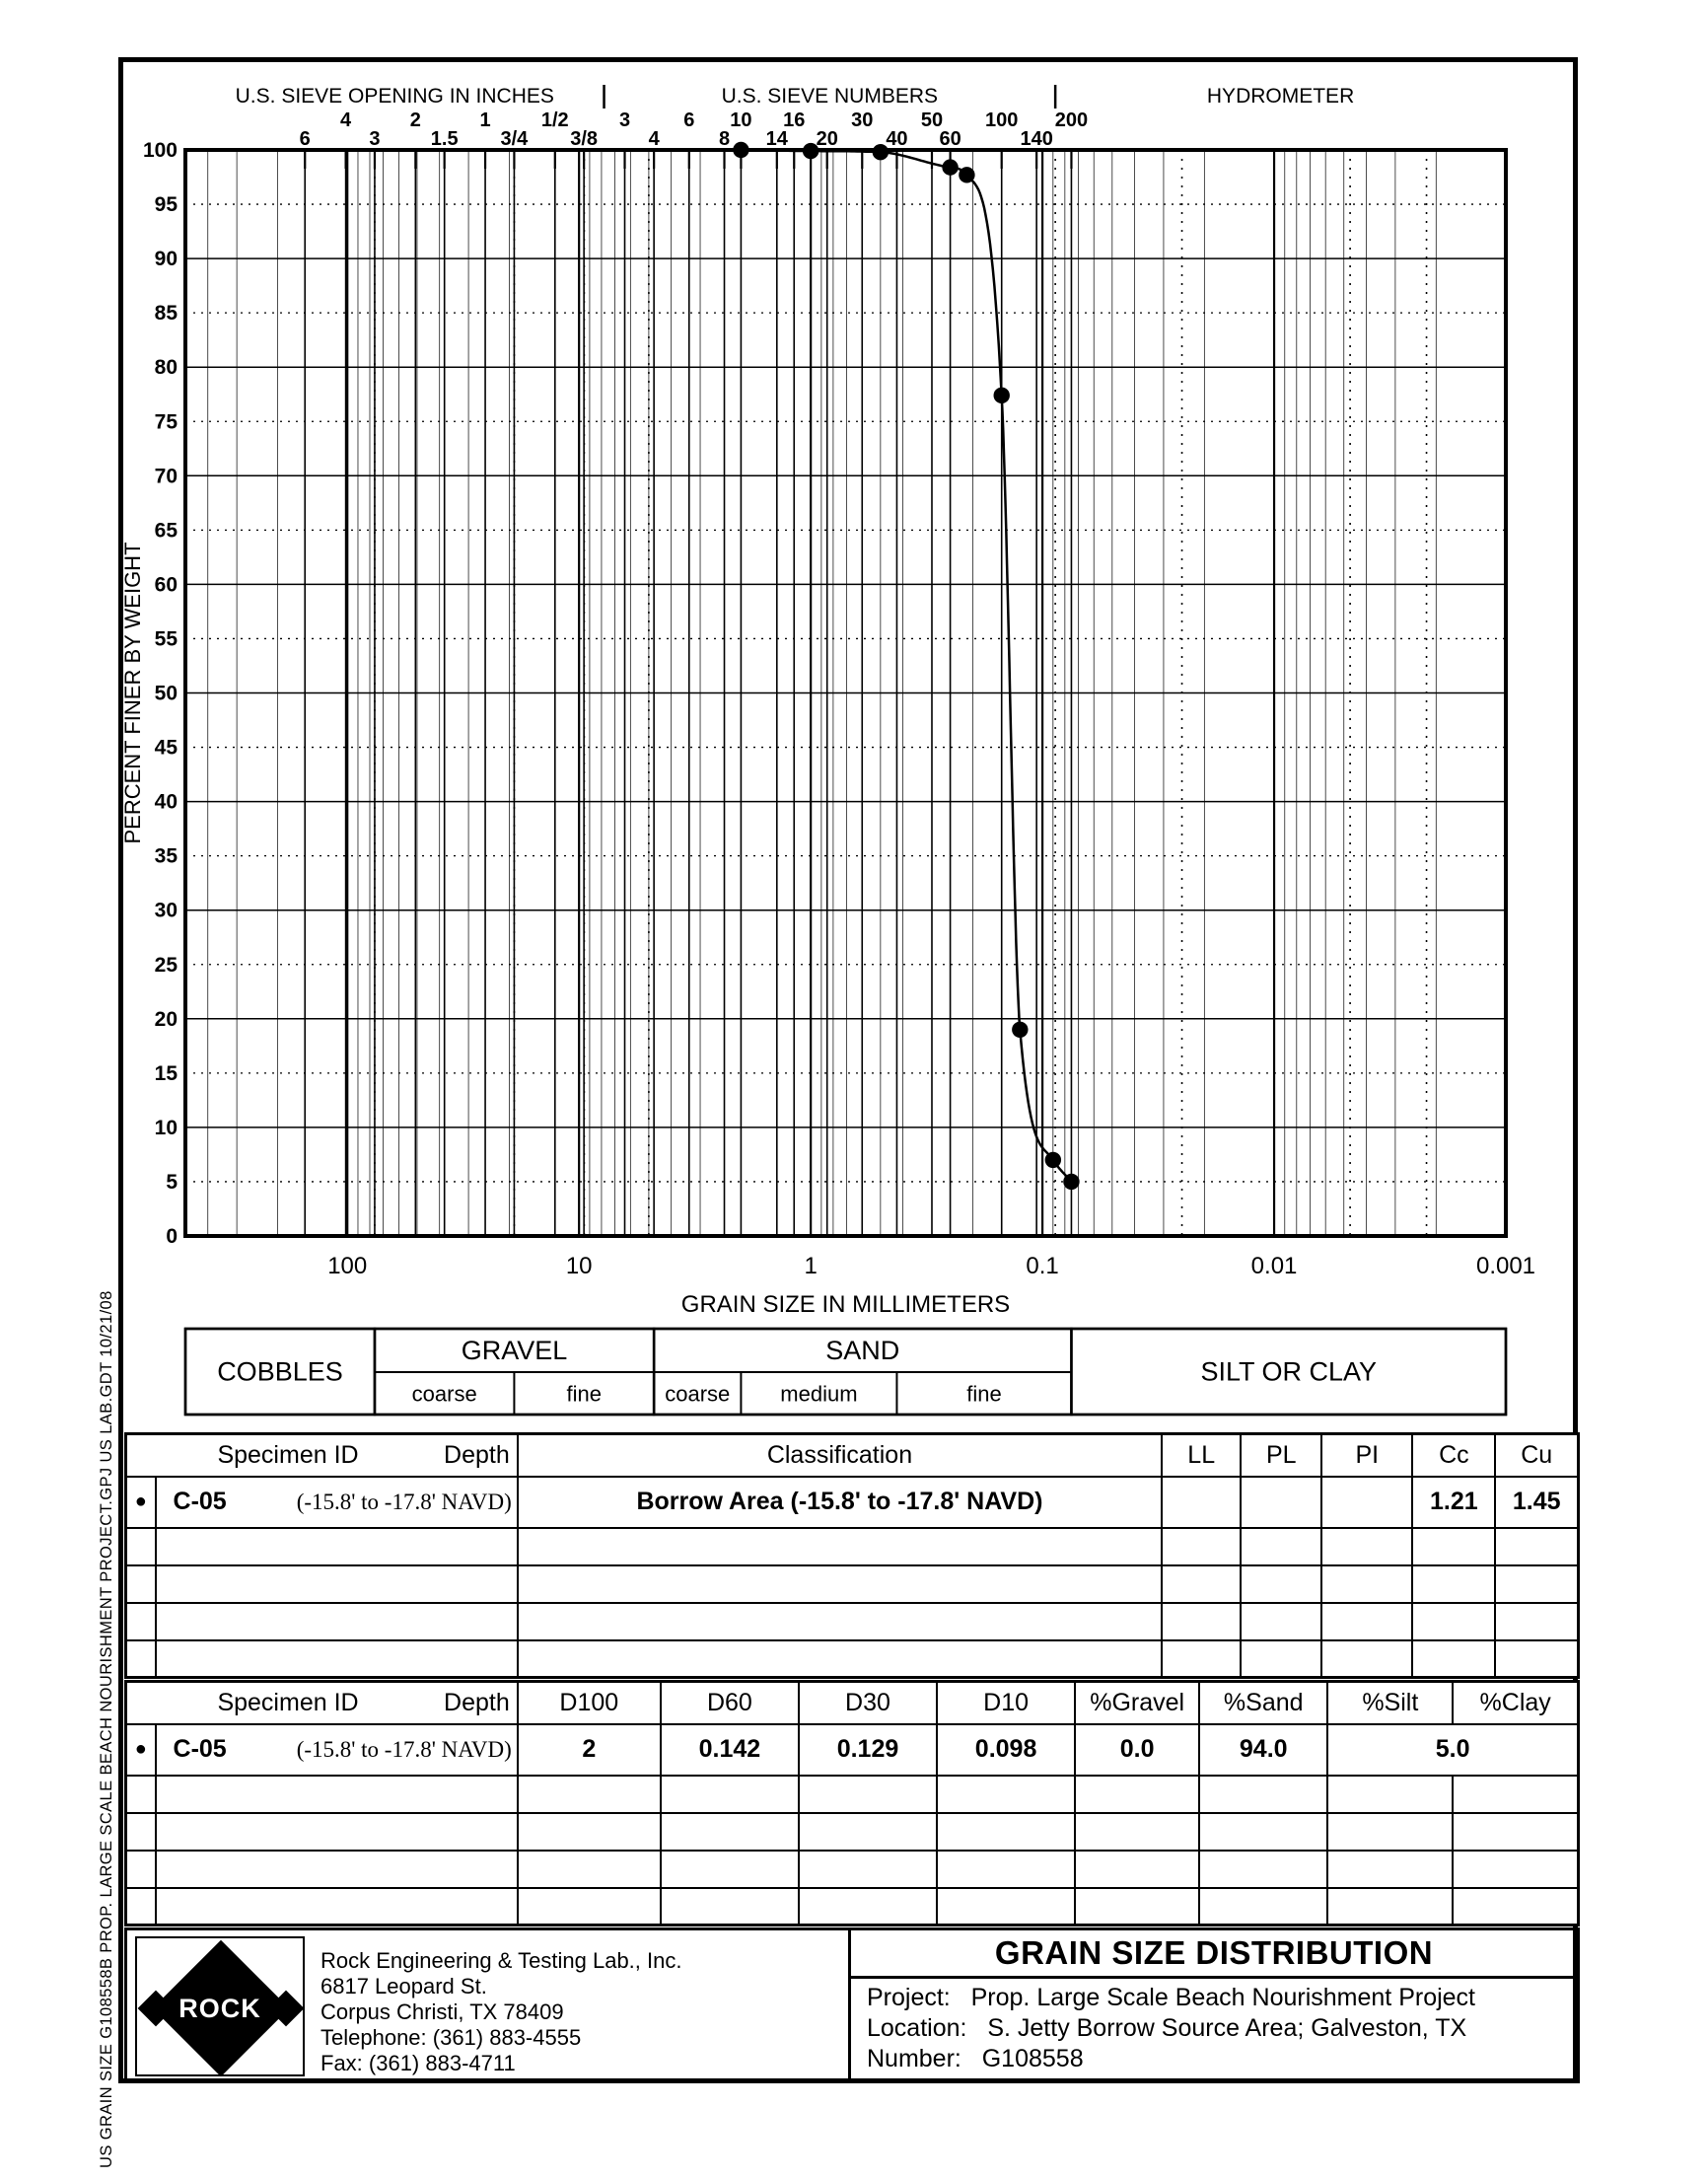 This screenshot has width=1708, height=2180. Describe the element at coordinates (1454, 1455) in the screenshot. I see `table1-header-cc: Cc` at that location.